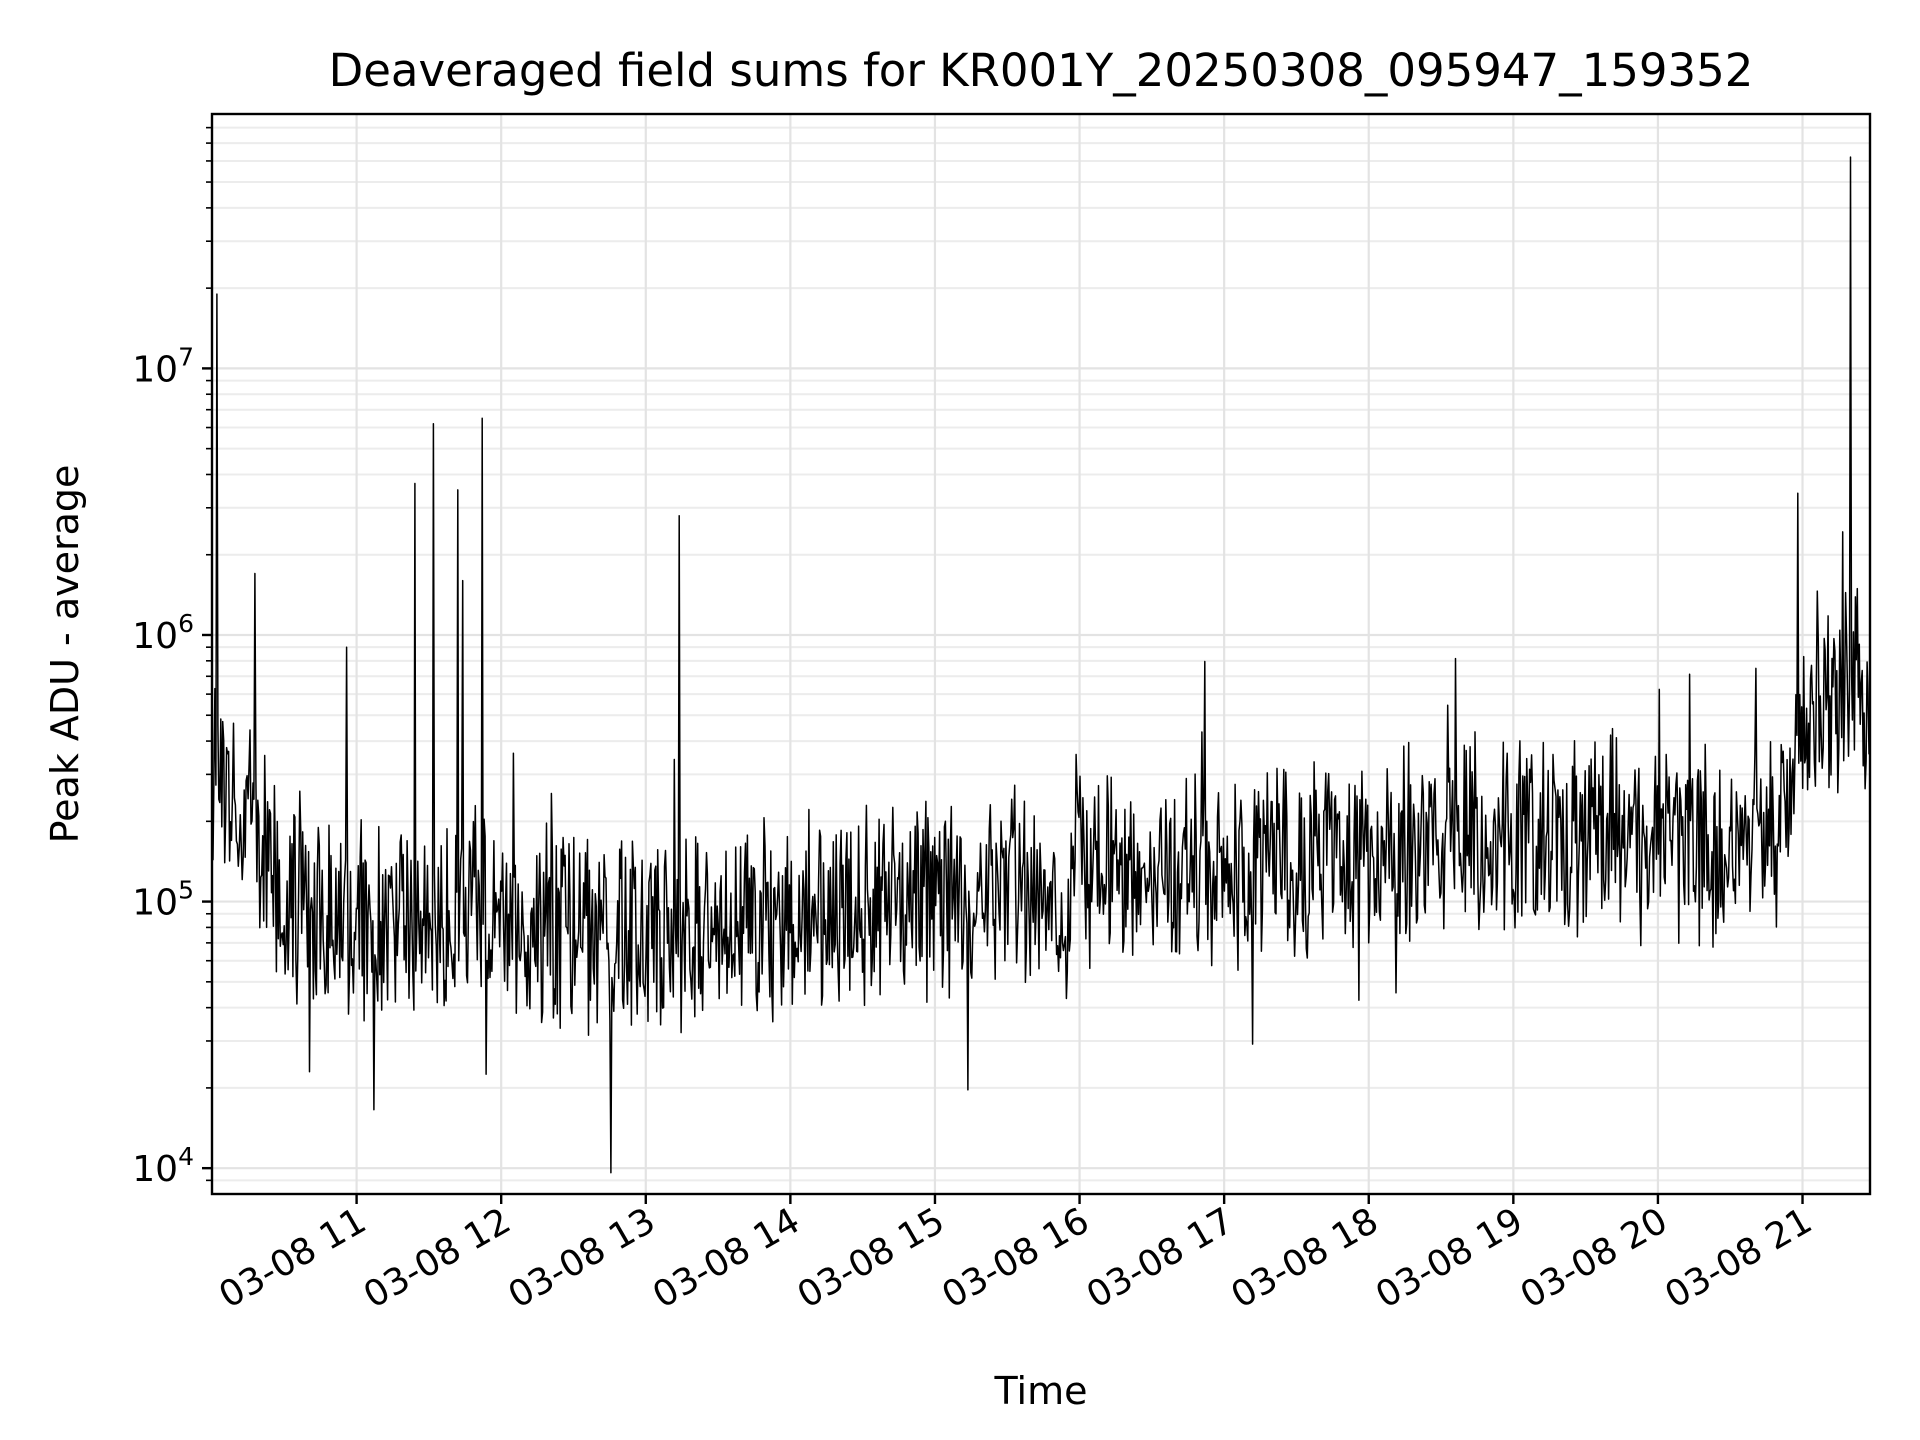  I want to click on y-tick-label: 10⁶, so click(163, 633).